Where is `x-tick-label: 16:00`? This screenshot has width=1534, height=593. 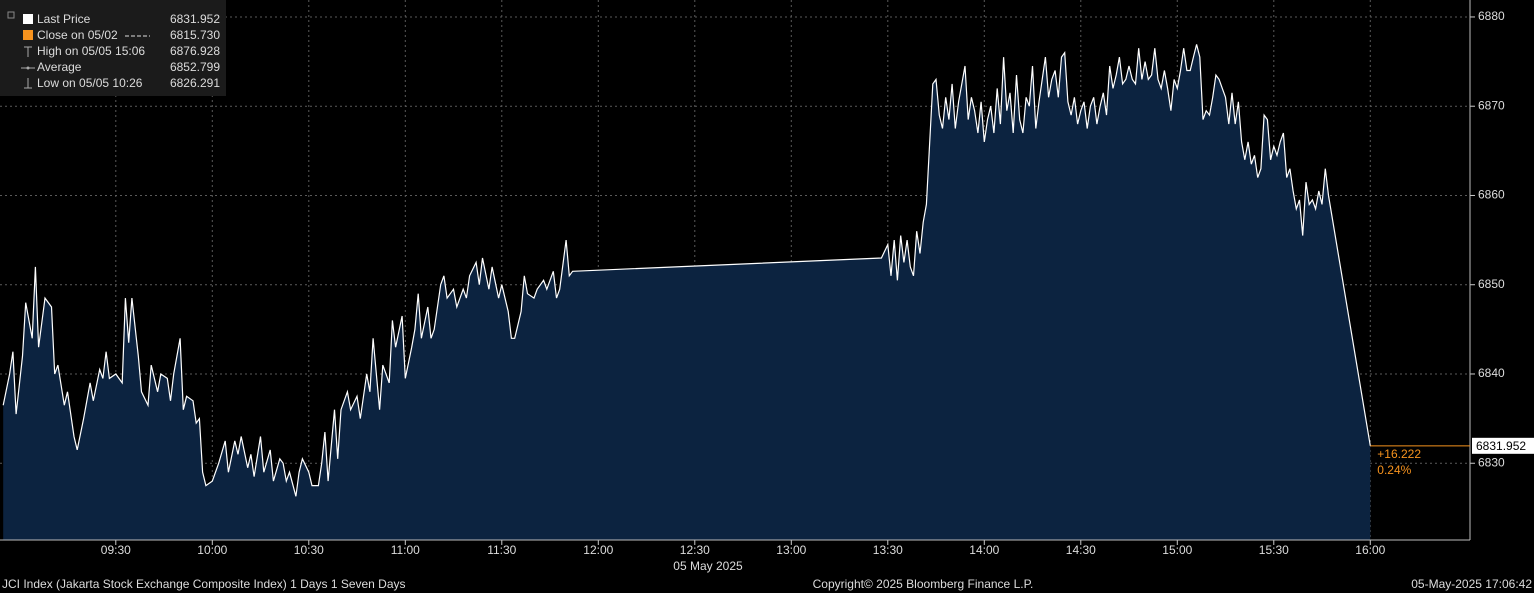 x-tick-label: 16:00 is located at coordinates (1370, 550).